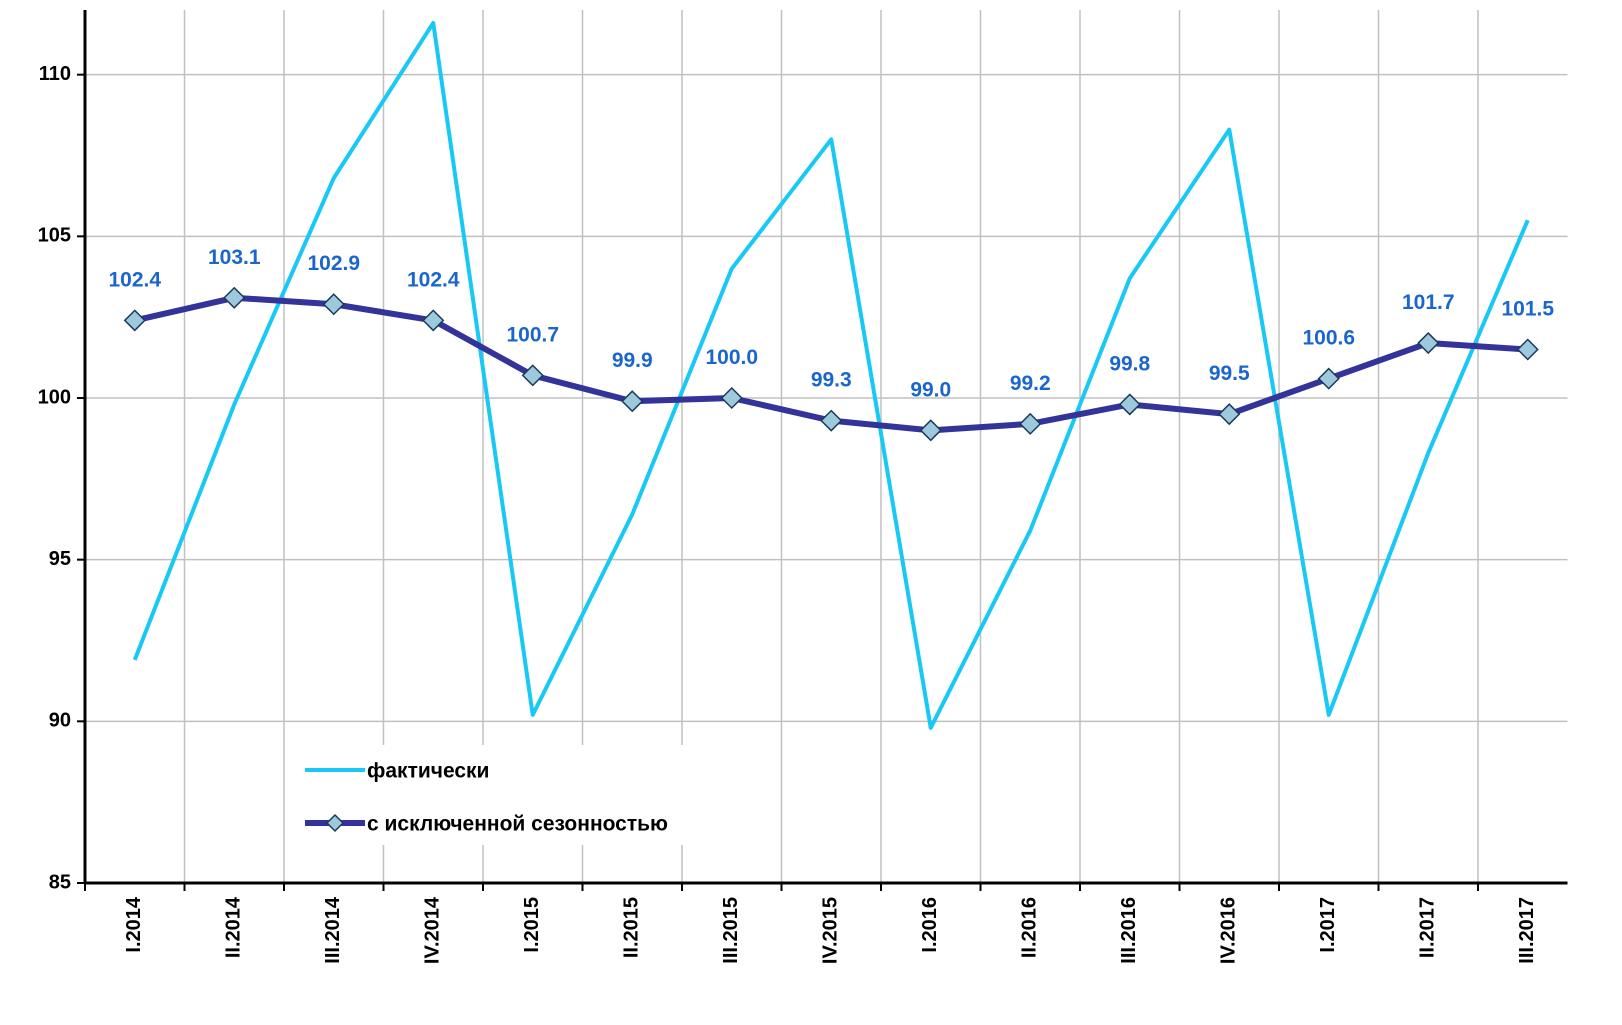  Describe the element at coordinates (60, 721) in the screenshot. I see `y-tick-label: 90` at that location.